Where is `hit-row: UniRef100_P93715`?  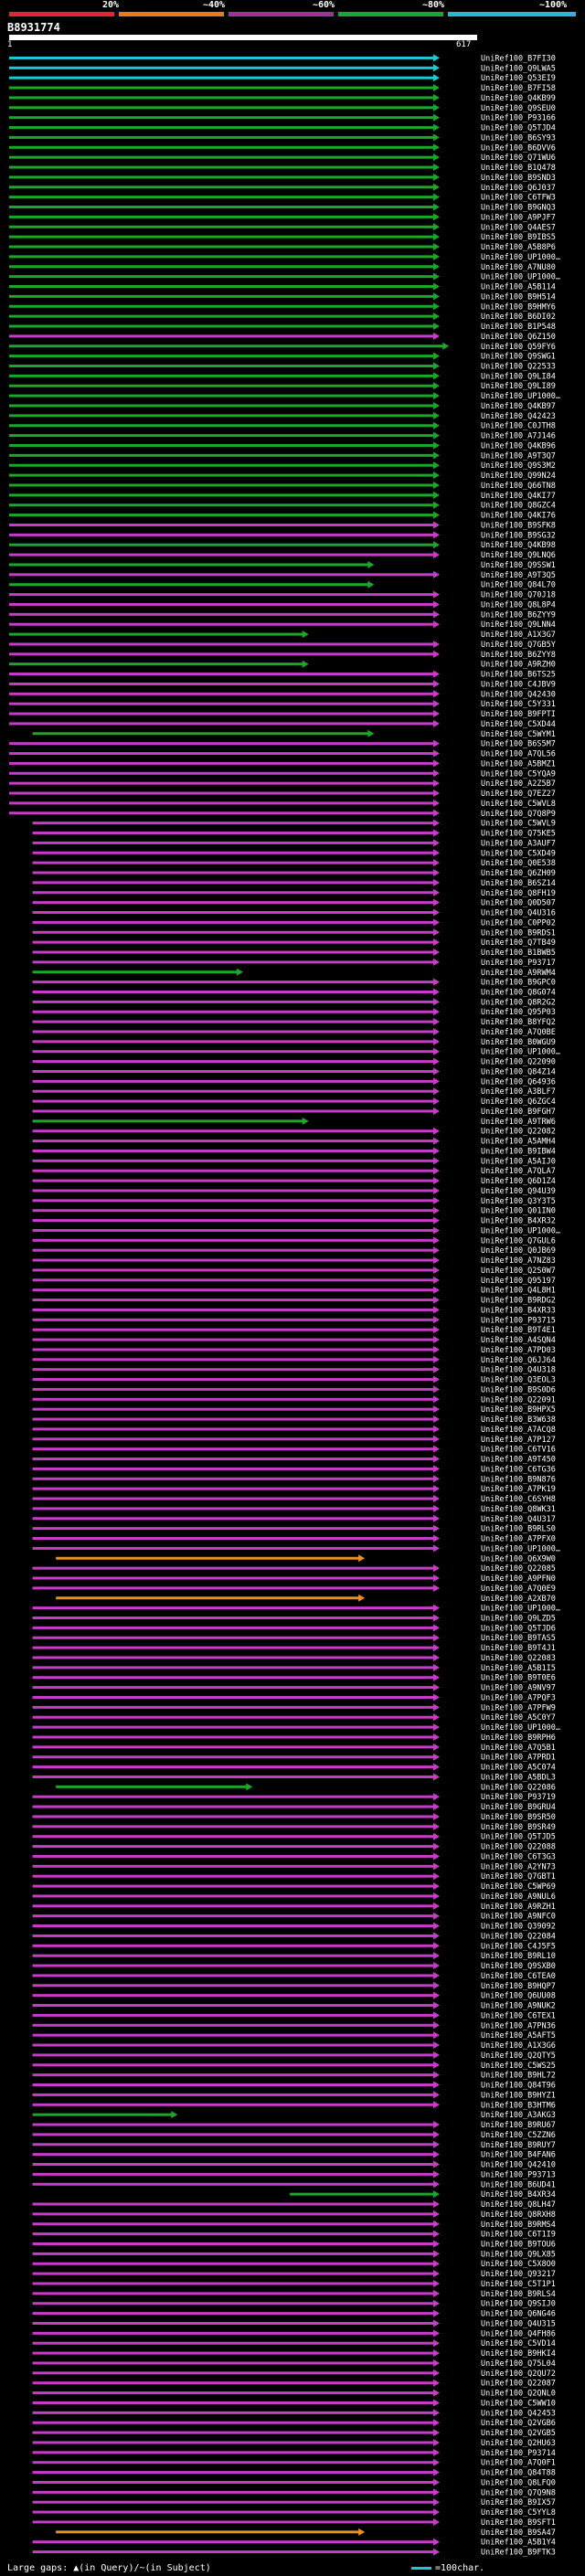
hit-row: UniRef100_P93715 is located at coordinates (294, 1320).